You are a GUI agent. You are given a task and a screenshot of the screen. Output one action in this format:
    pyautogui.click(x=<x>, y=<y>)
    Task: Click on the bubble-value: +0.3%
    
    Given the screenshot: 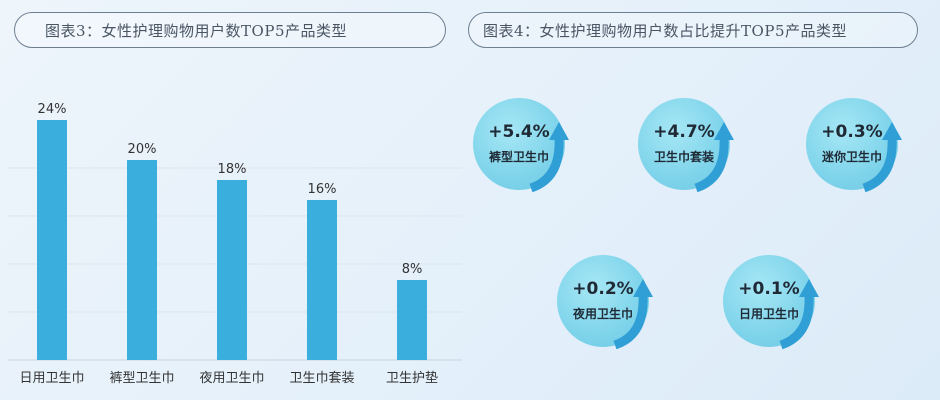 What is the action you would take?
    pyautogui.click(x=852, y=132)
    